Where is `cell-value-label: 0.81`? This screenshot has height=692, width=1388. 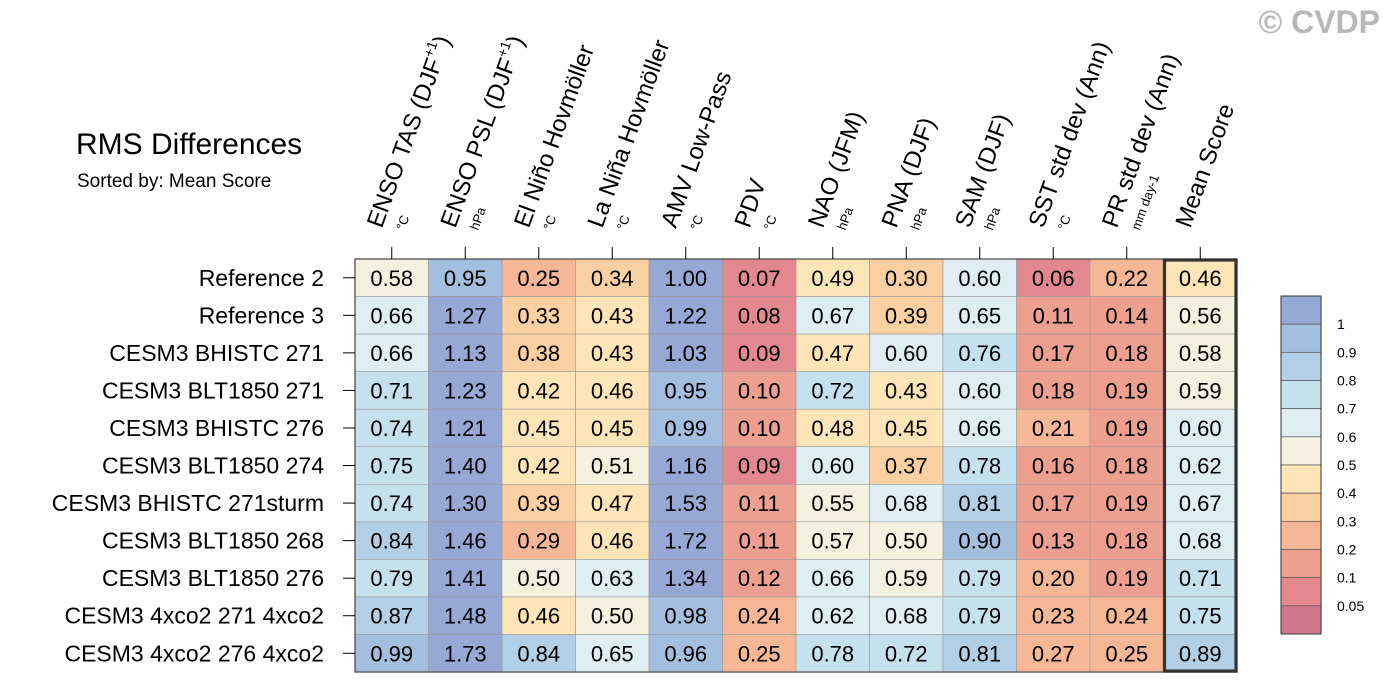
cell-value-label: 0.81 is located at coordinates (979, 503).